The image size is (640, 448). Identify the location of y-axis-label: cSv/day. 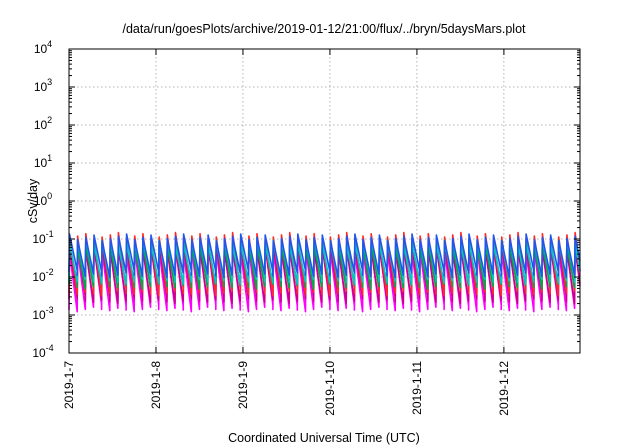
(33, 200).